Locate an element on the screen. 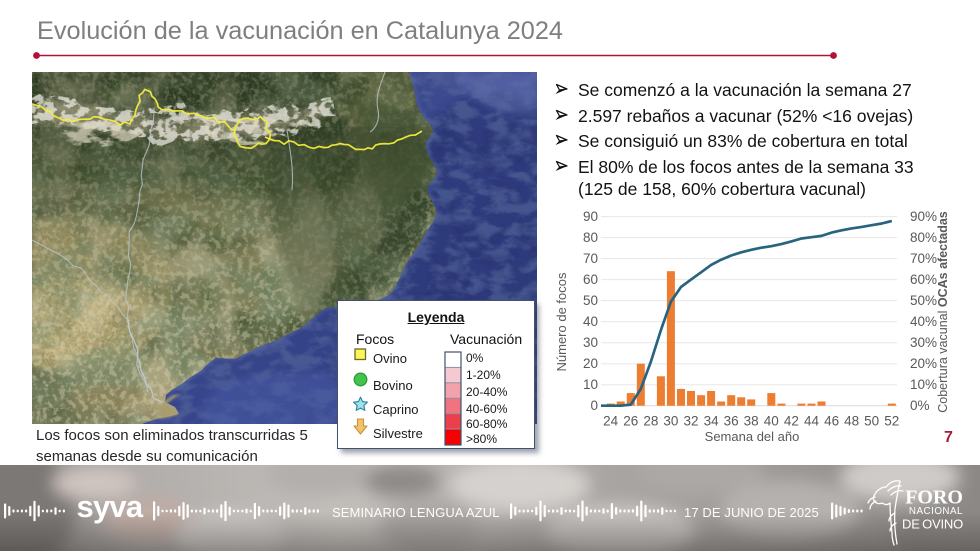 The image size is (980, 551). svg-text: 90 is located at coordinates (590, 216).